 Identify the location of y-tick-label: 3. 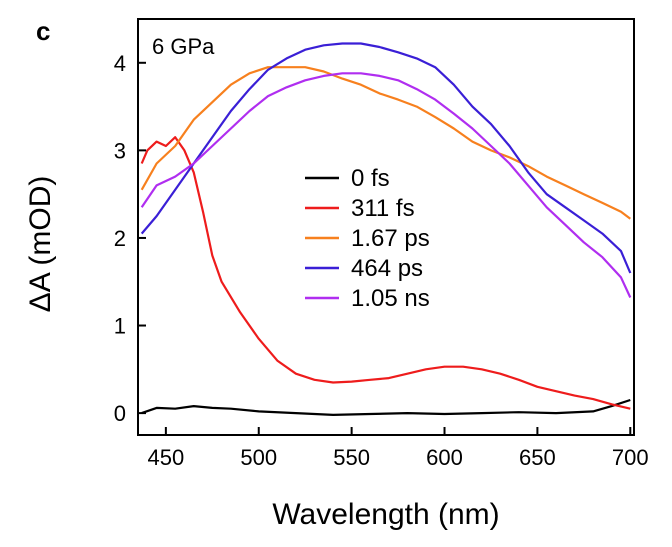
(120, 150).